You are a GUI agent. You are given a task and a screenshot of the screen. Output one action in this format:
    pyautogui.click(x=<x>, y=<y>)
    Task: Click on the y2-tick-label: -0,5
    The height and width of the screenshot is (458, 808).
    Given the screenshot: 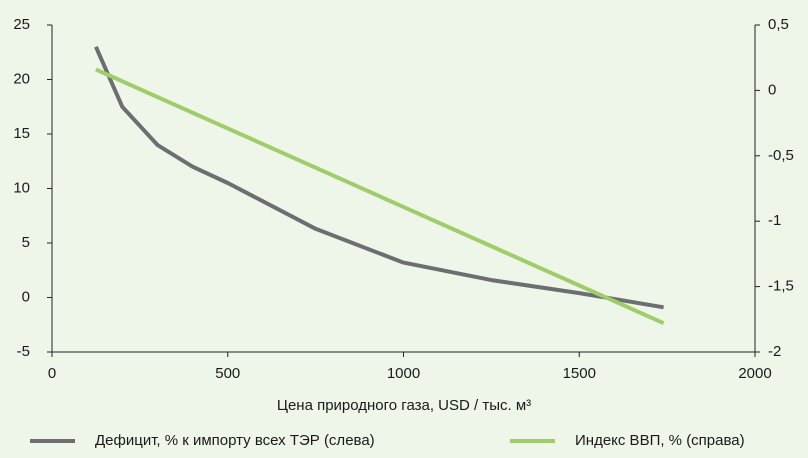 What is the action you would take?
    pyautogui.click(x=781, y=155)
    